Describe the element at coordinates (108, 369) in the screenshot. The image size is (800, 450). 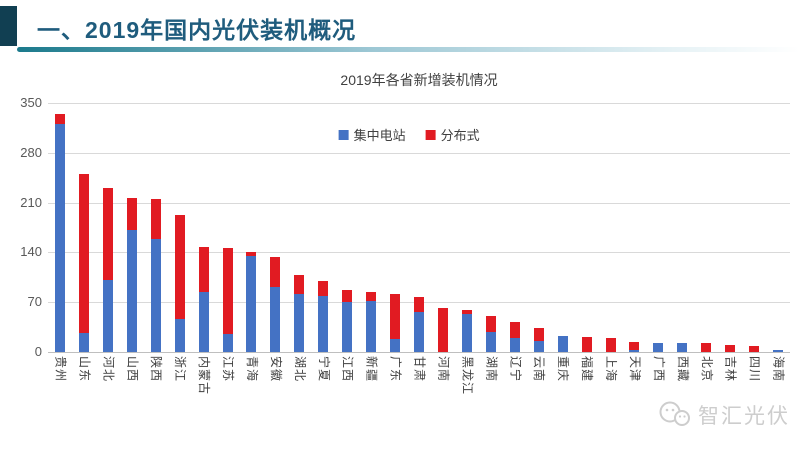
I see `x-category-label: 河北` at that location.